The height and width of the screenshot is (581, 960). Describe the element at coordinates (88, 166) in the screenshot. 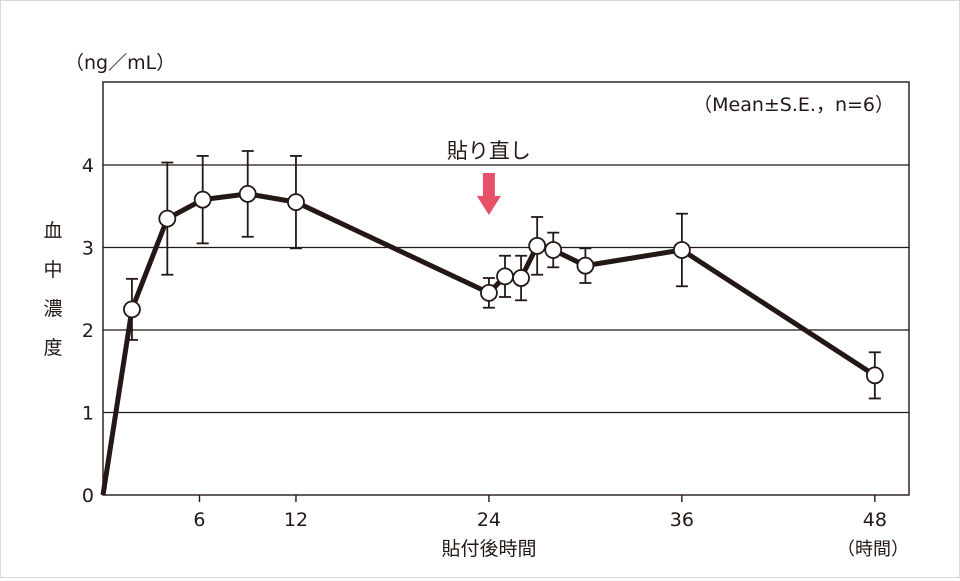

I see `y-tick-label-4: 4` at that location.